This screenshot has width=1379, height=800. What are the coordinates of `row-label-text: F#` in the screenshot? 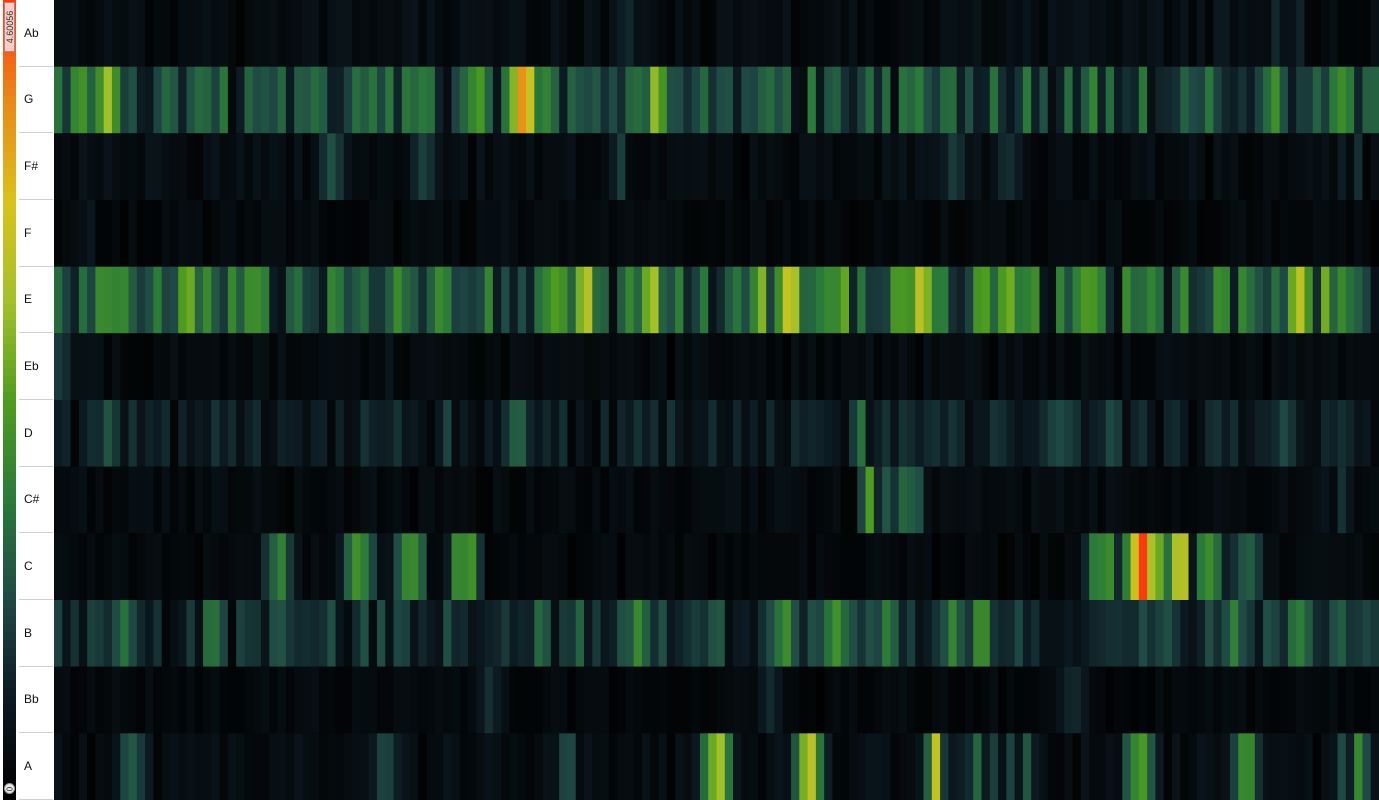 It's located at (31, 166).